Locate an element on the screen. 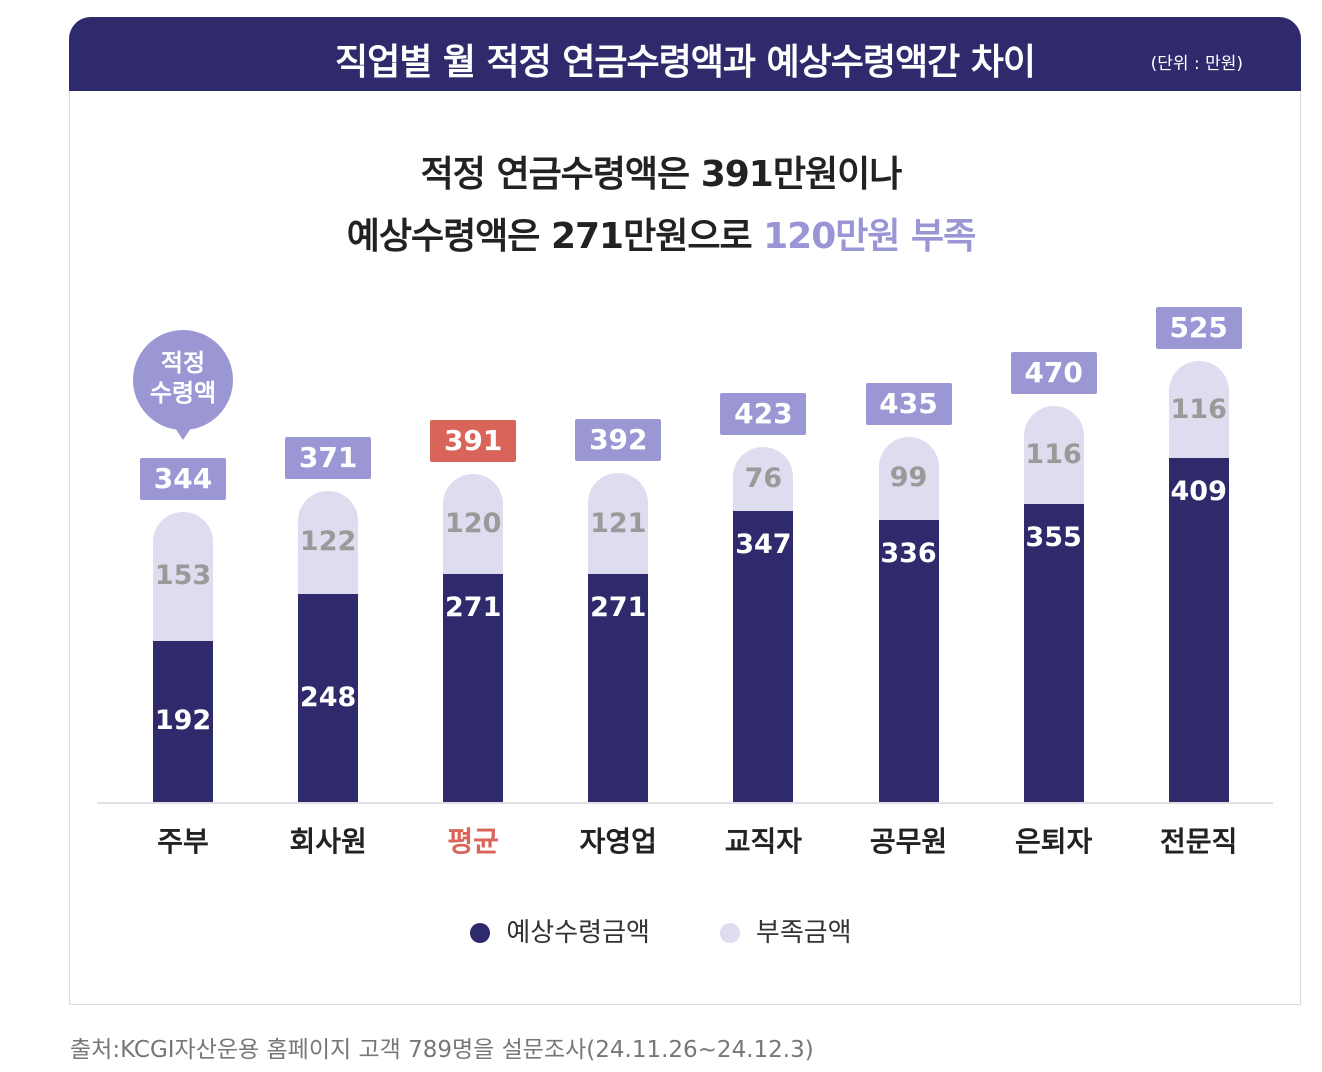 The width and height of the screenshot is (1322, 1072). data-label-shortfall: 121 is located at coordinates (618, 523).